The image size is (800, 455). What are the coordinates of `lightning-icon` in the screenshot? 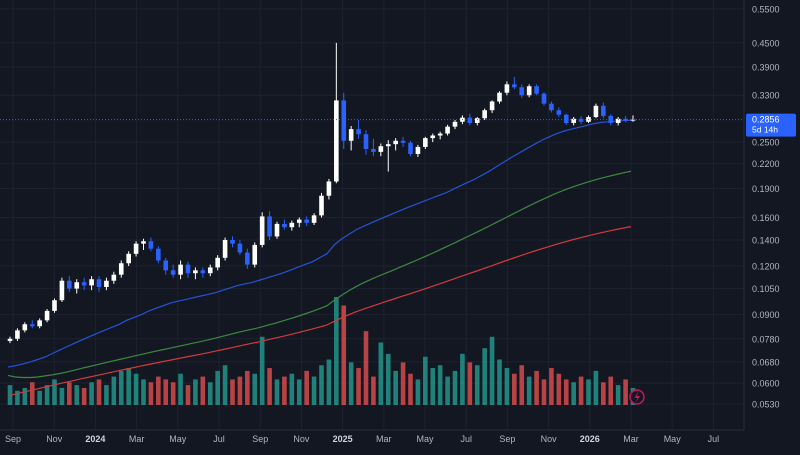 It's located at (637, 397).